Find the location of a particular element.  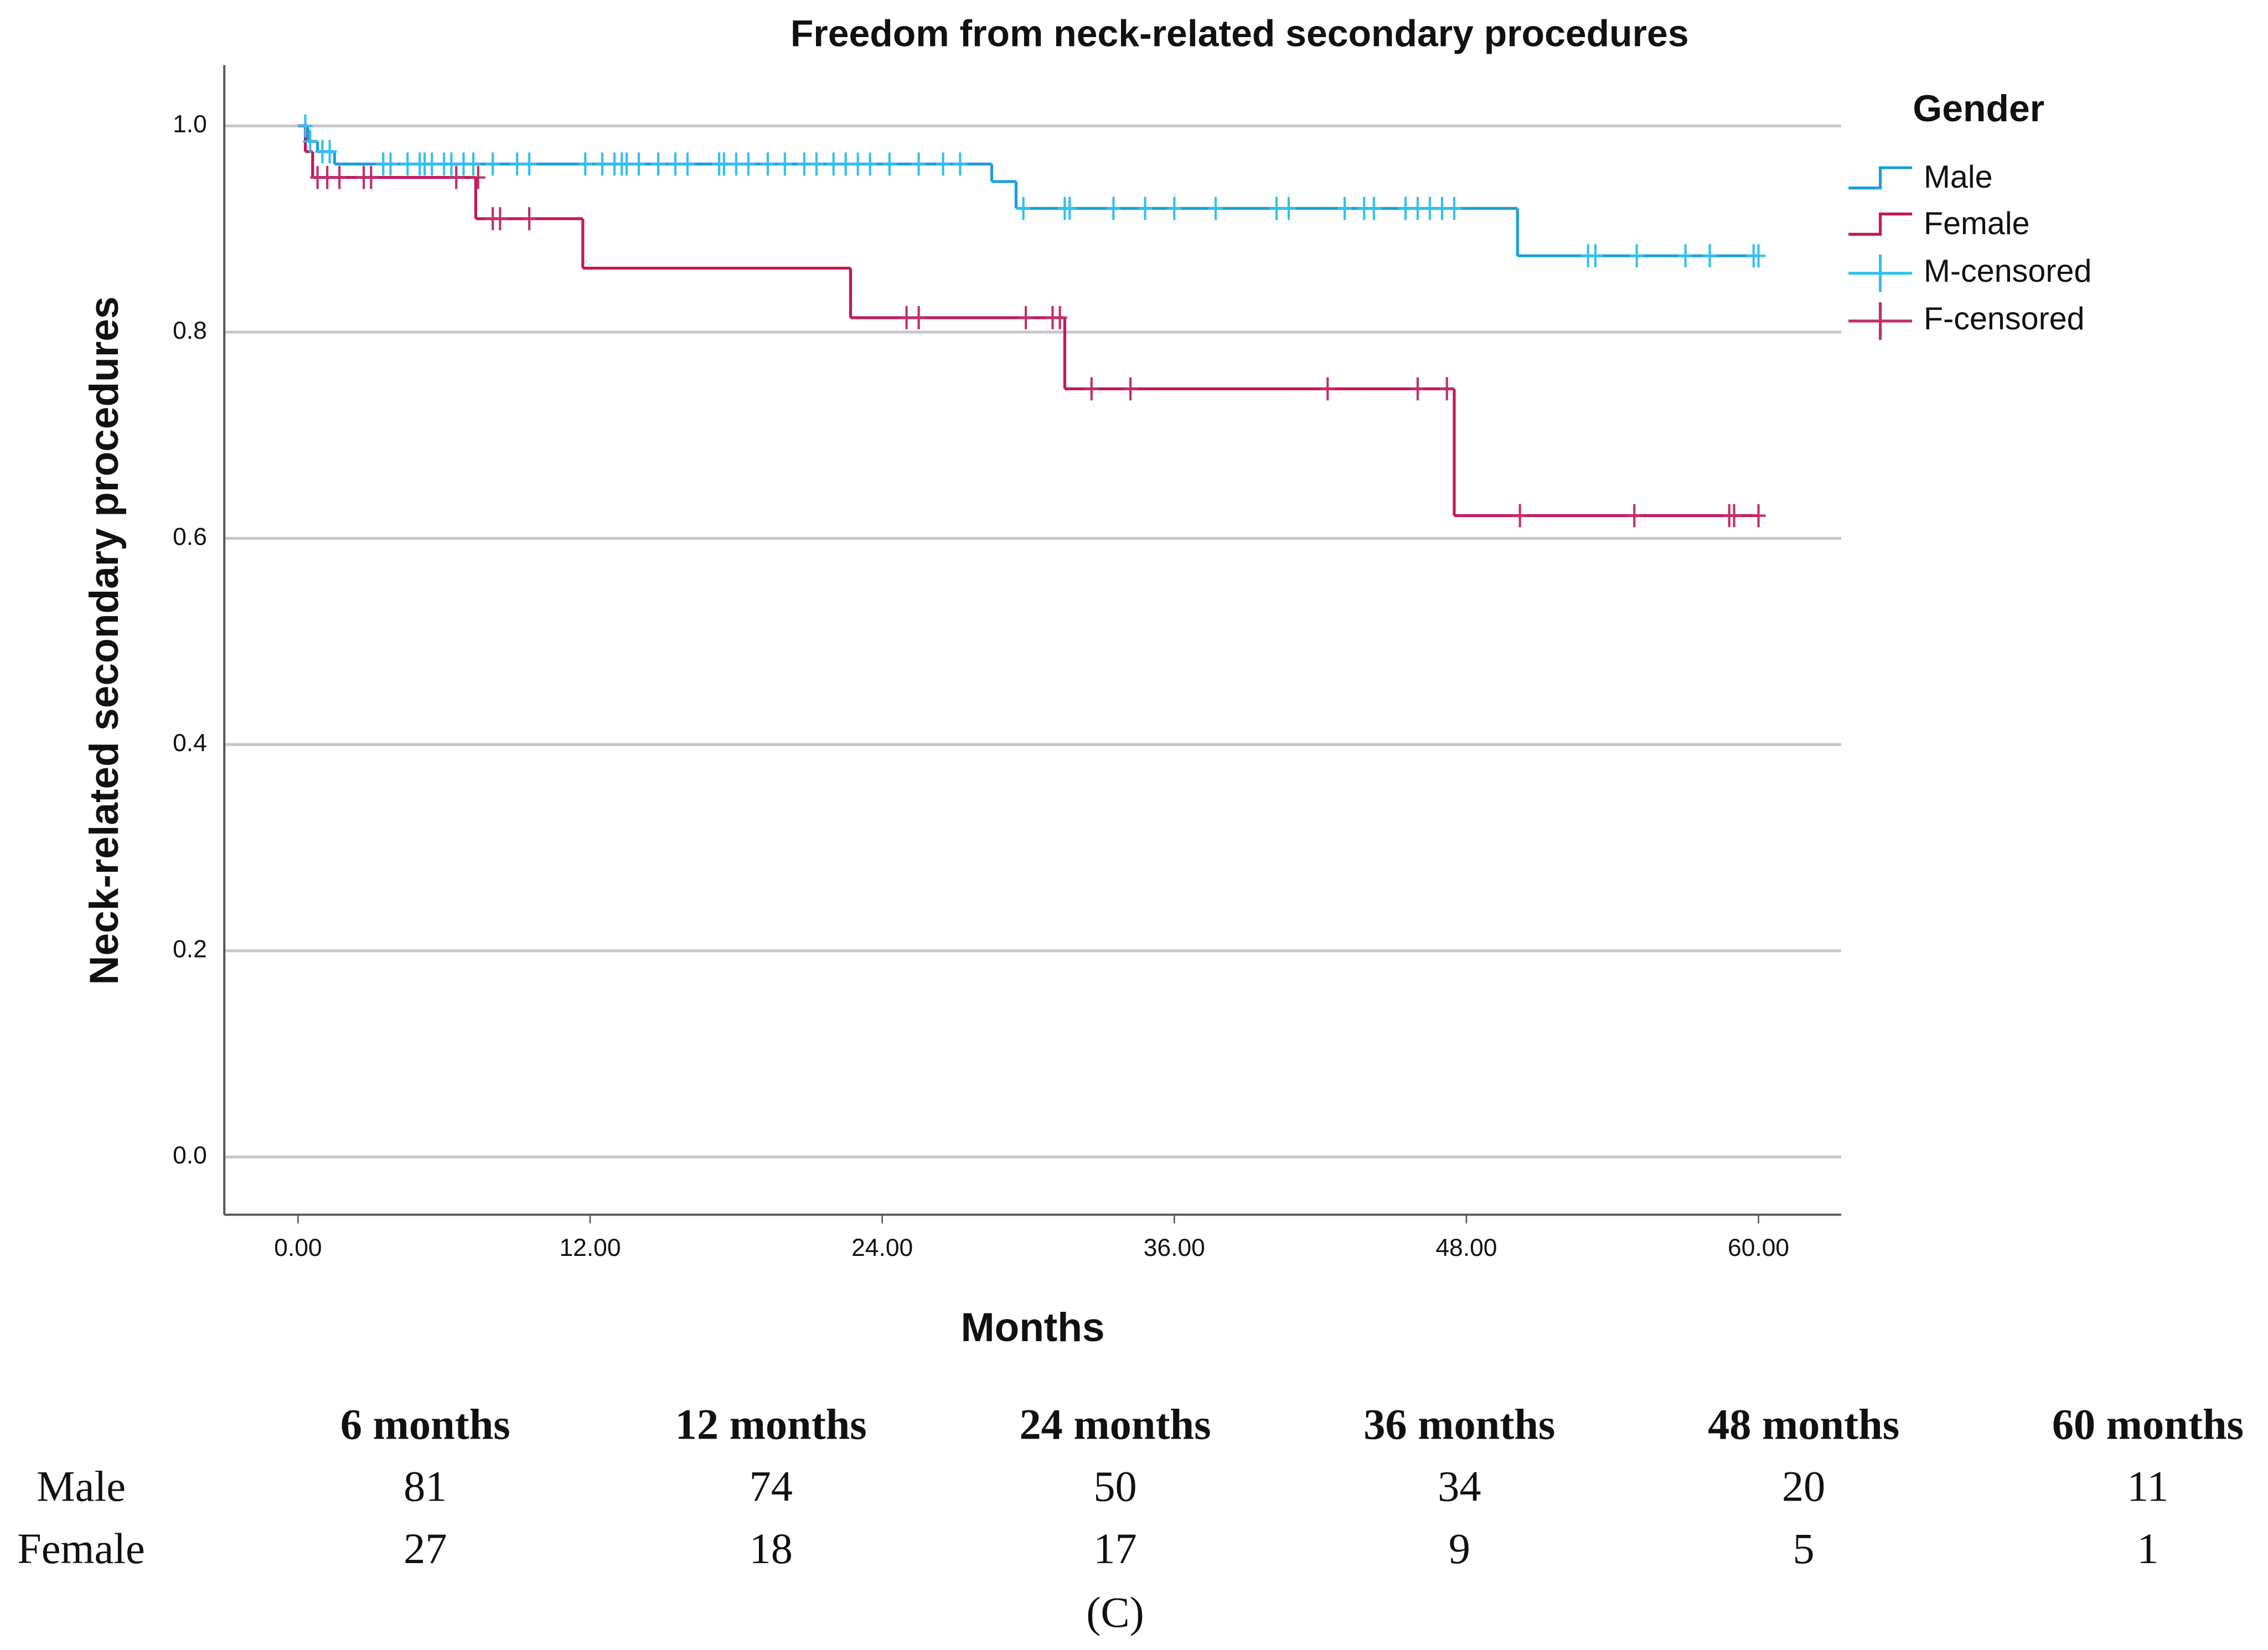

table-cell: 18 is located at coordinates (771, 1549).